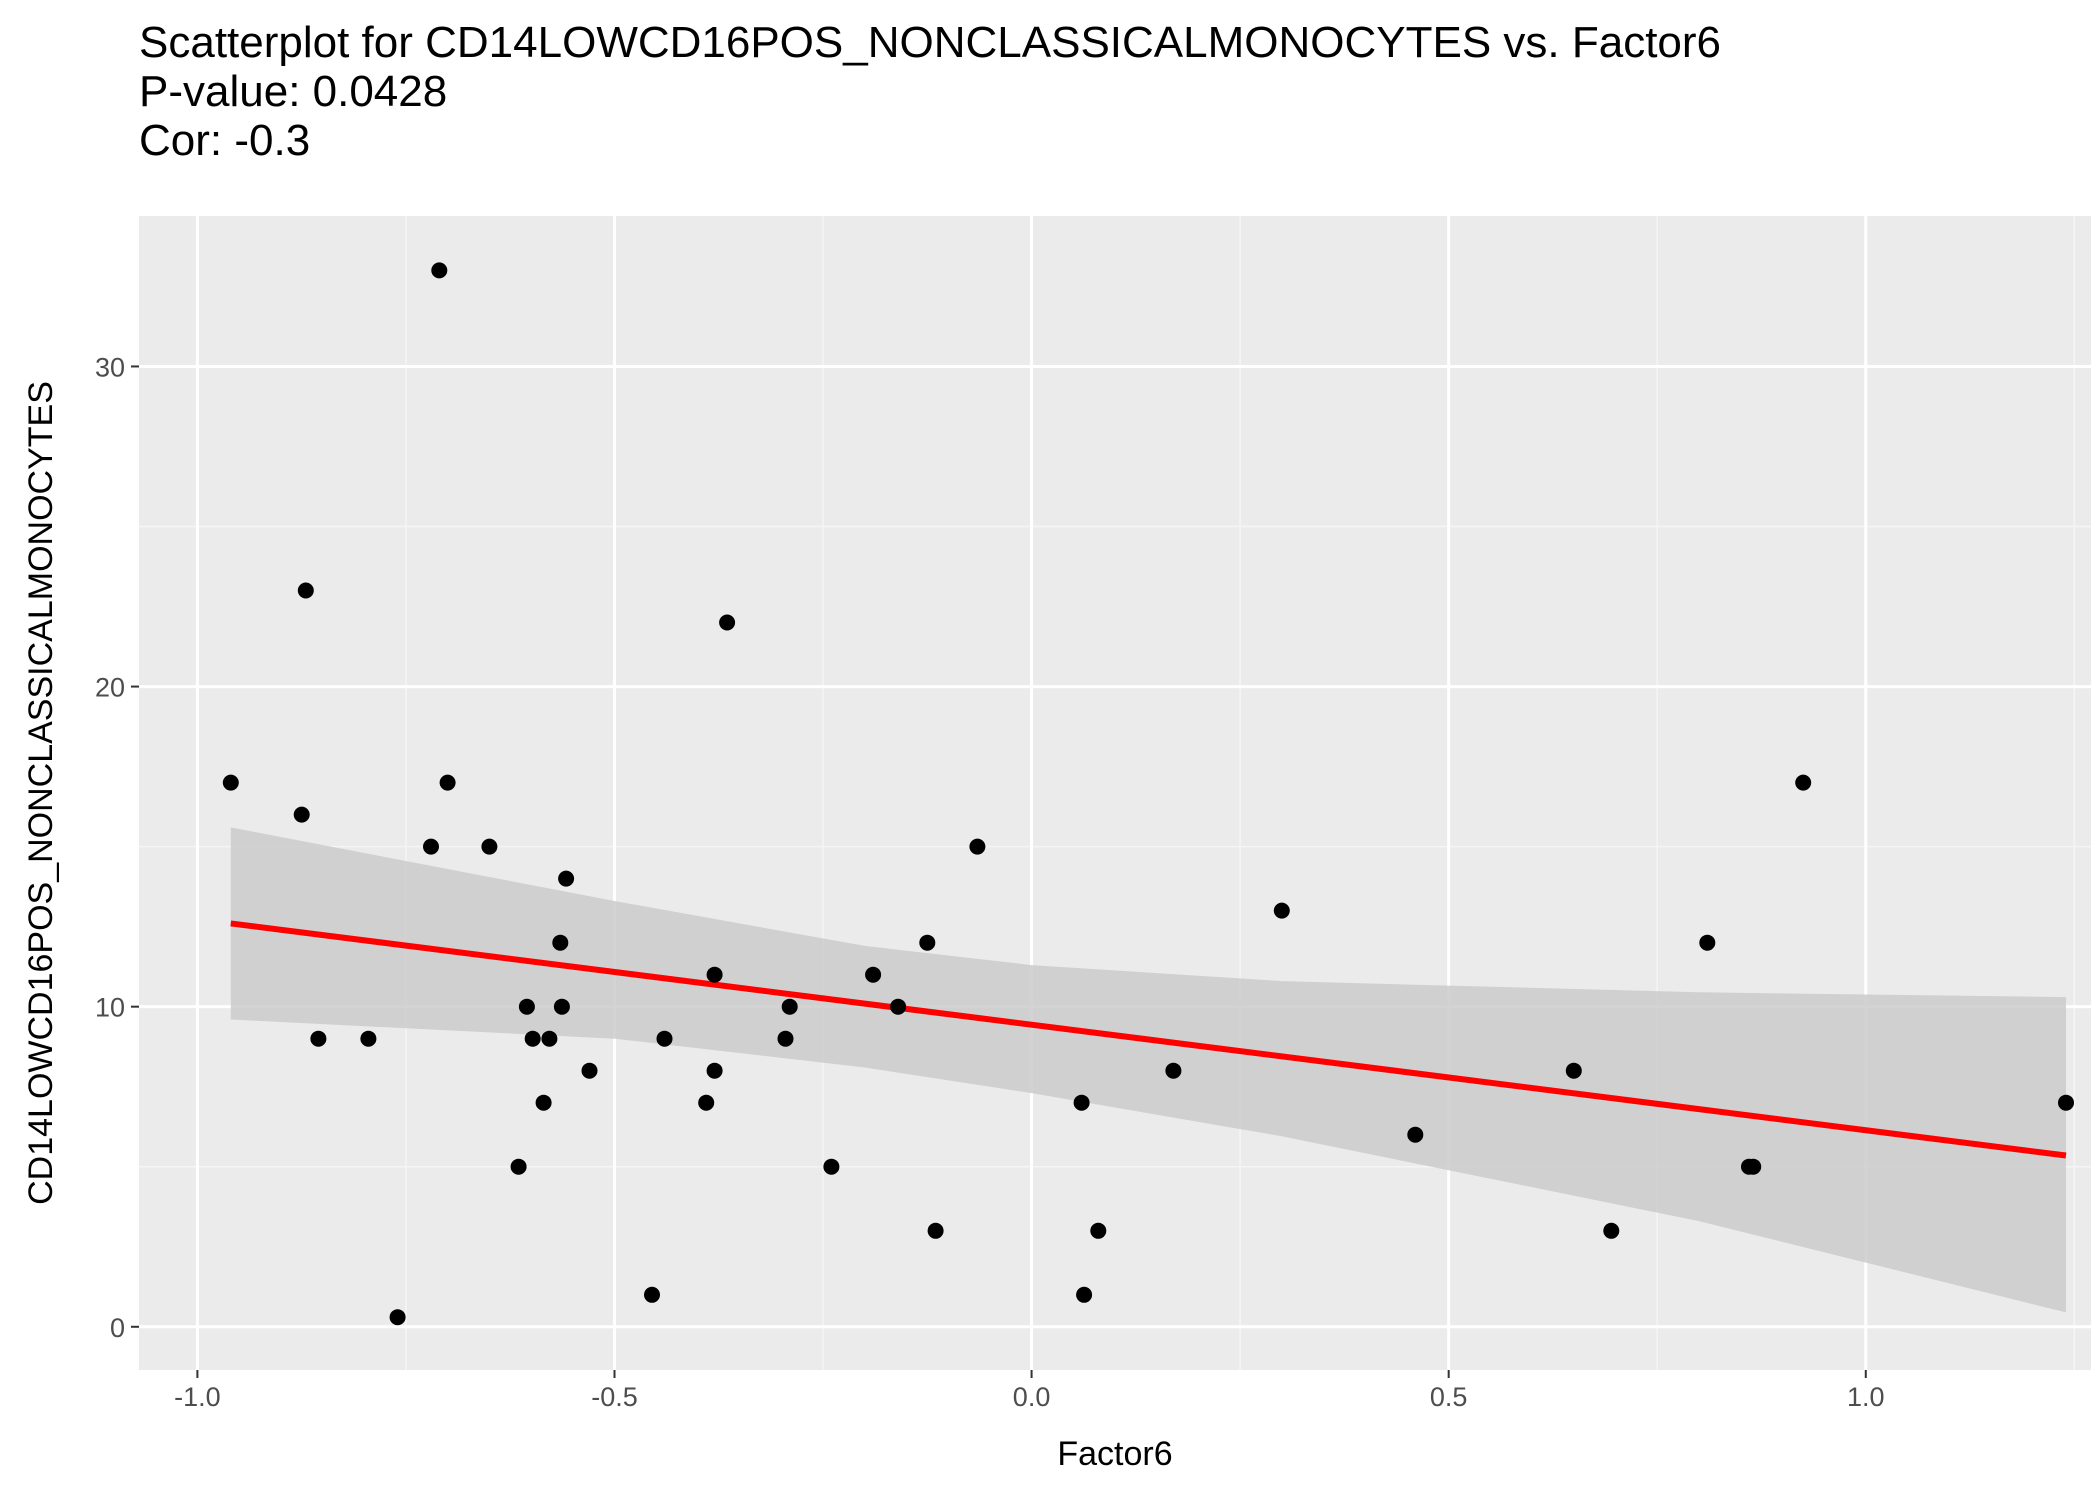  Describe the element at coordinates (110, 367) in the screenshot. I see `y-tick-label: 30` at that location.